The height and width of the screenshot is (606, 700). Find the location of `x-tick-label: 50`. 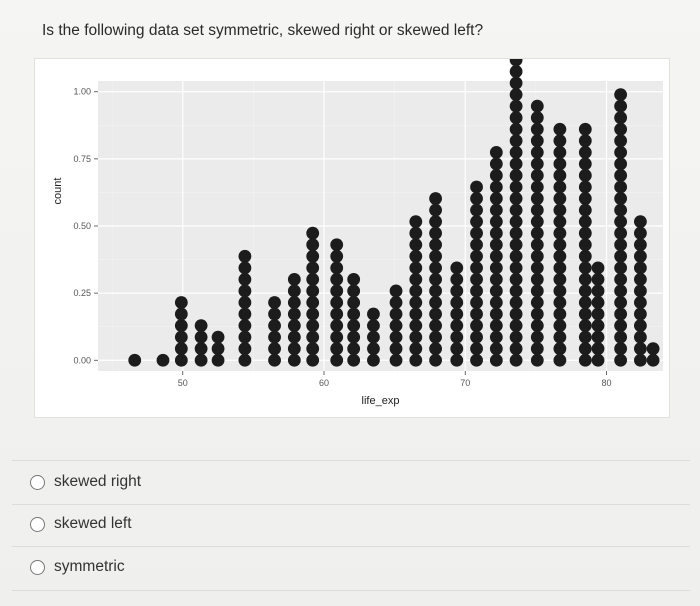

x-tick-label: 50 is located at coordinates (183, 383).